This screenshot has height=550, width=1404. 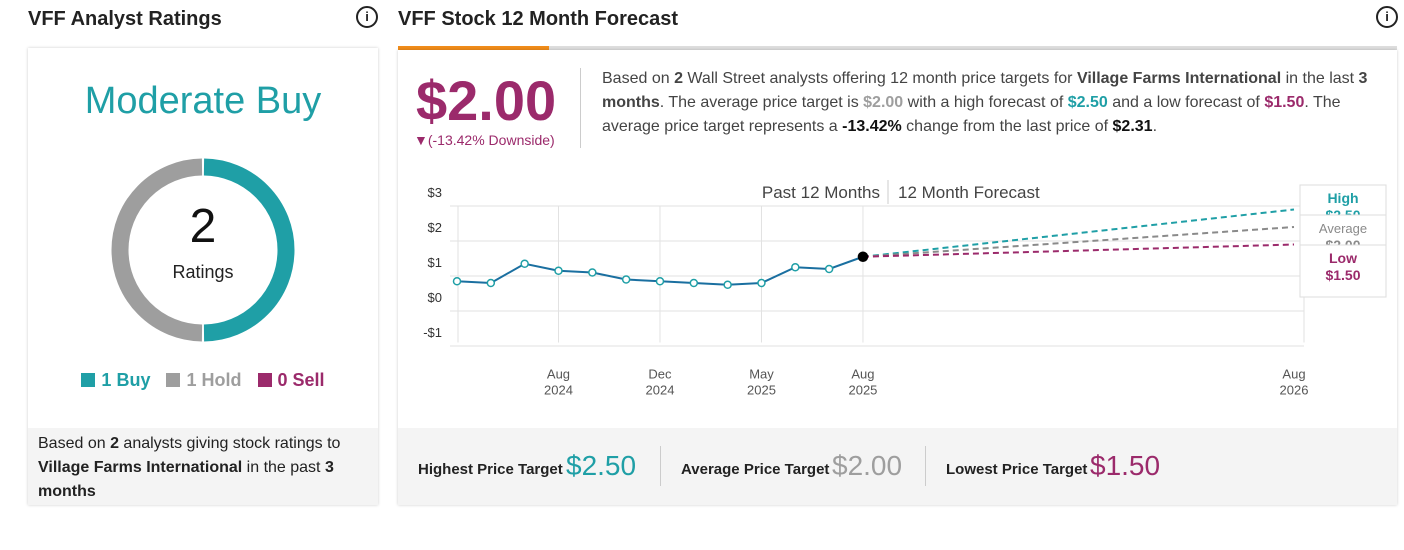 I want to click on total: 2, so click(x=203, y=226).